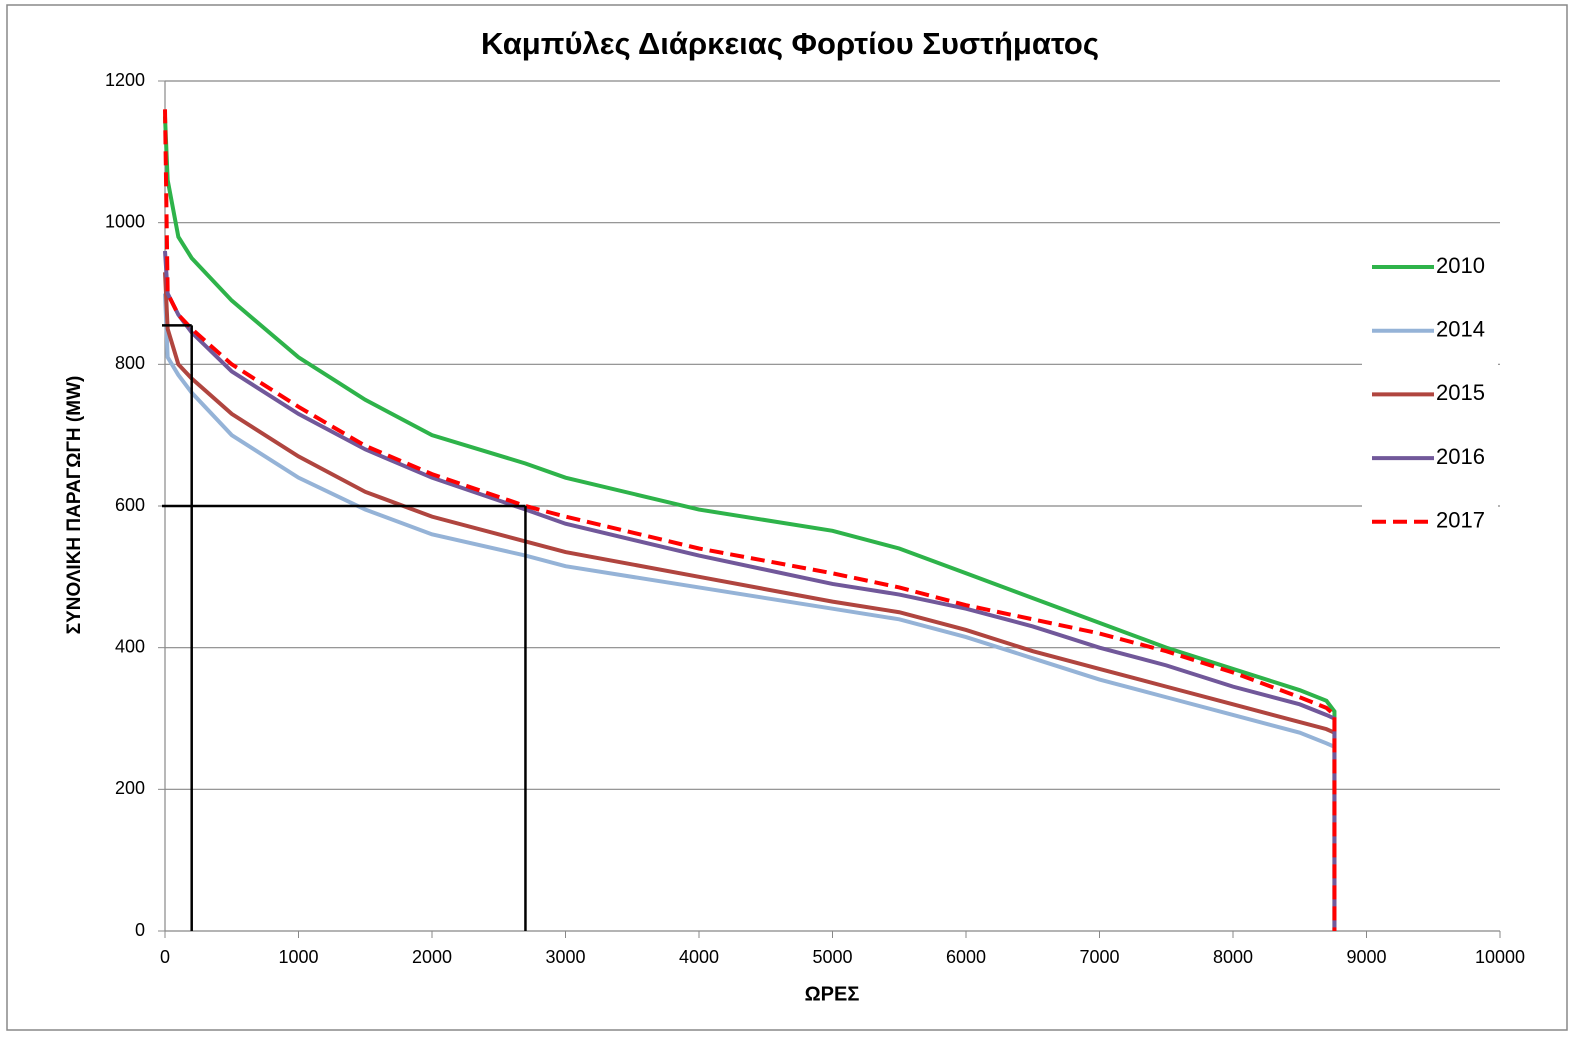 This screenshot has width=1581, height=1038. What do you see at coordinates (565, 957) in the screenshot?
I see `x-tick-label: 3000` at bounding box center [565, 957].